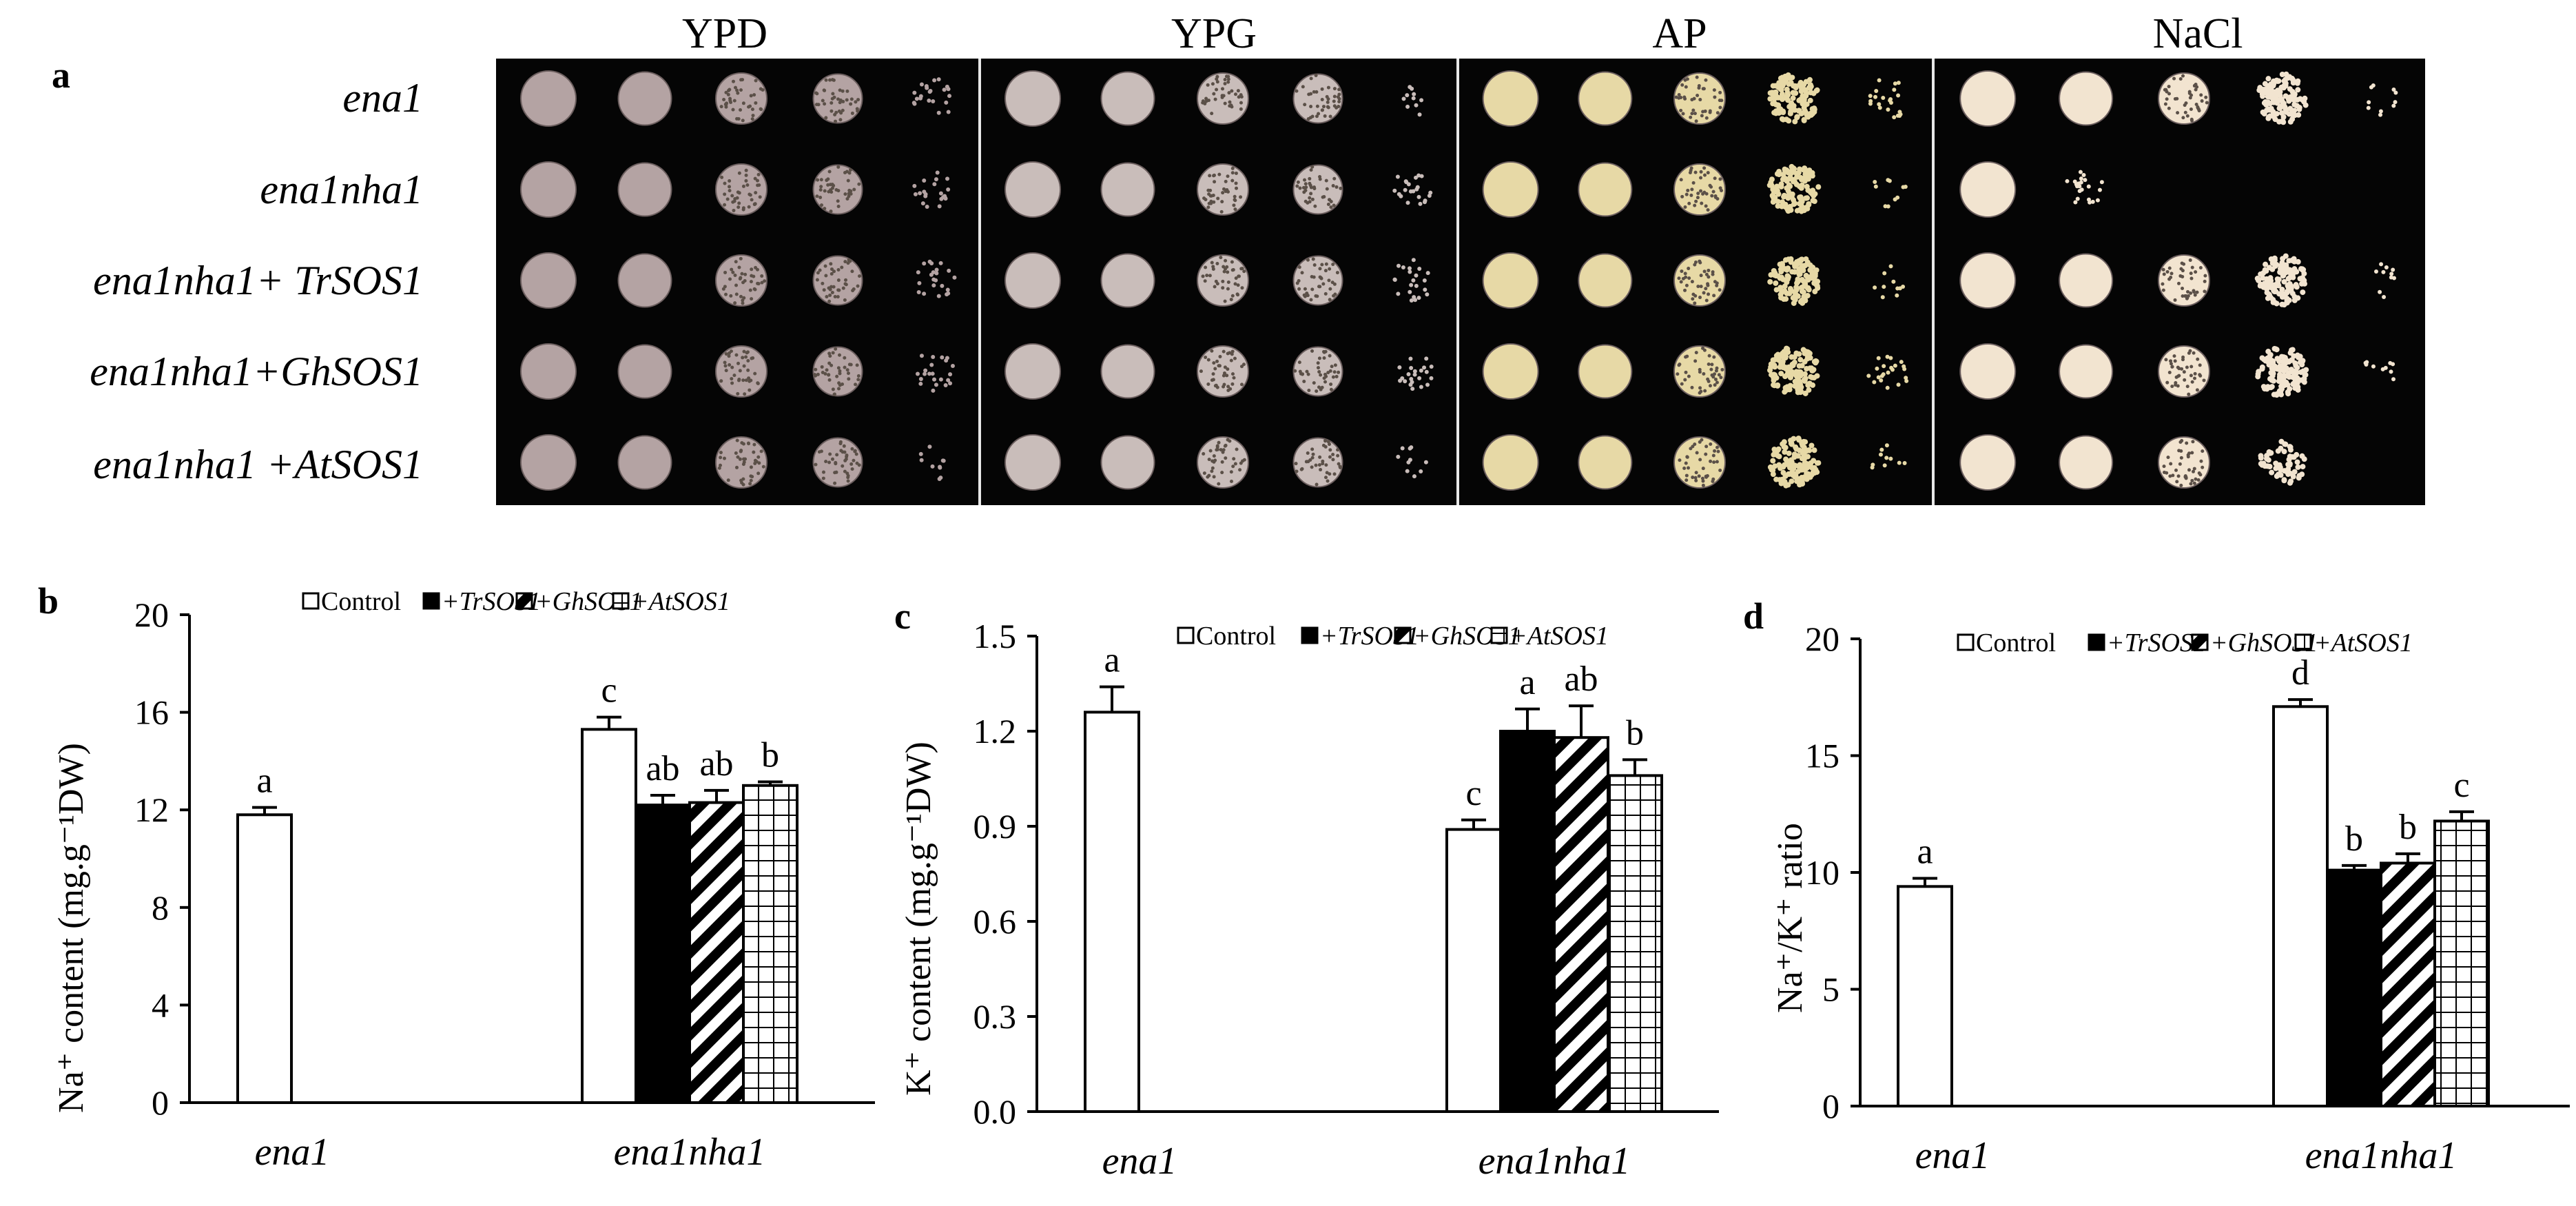 Image resolution: width=2576 pixels, height=1206 pixels. Describe the element at coordinates (382, 98) in the screenshot. I see `strain-label-ena1: ena1` at that location.